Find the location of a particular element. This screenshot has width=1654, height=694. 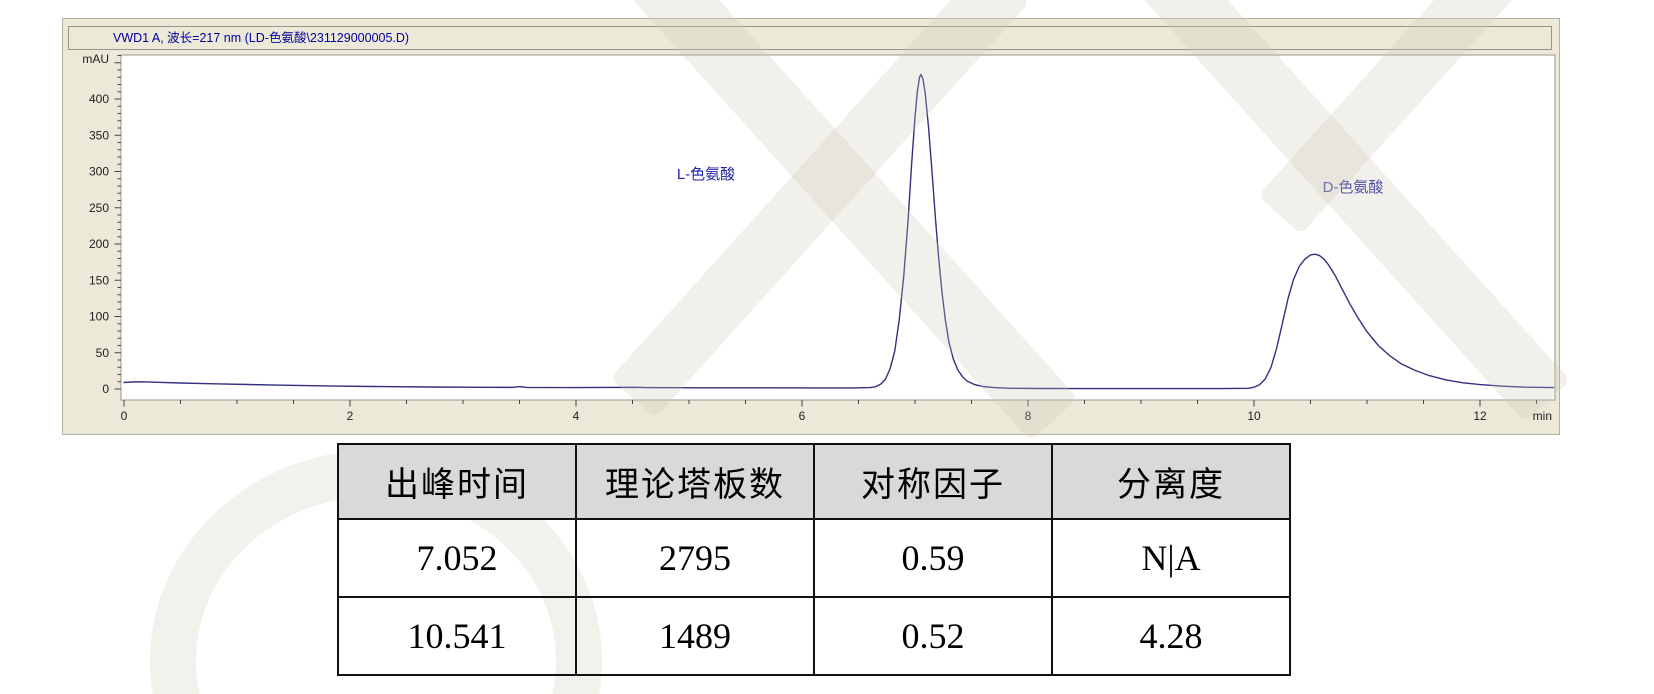

x-axis-unit: min is located at coordinates (1542, 416).